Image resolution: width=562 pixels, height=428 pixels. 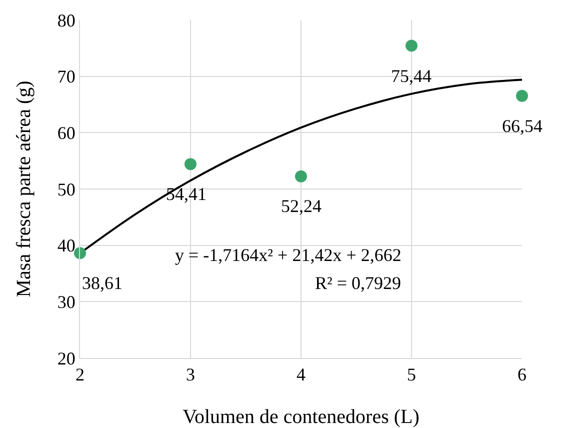 I want to click on y-tick-label: 80, so click(x=66, y=20).